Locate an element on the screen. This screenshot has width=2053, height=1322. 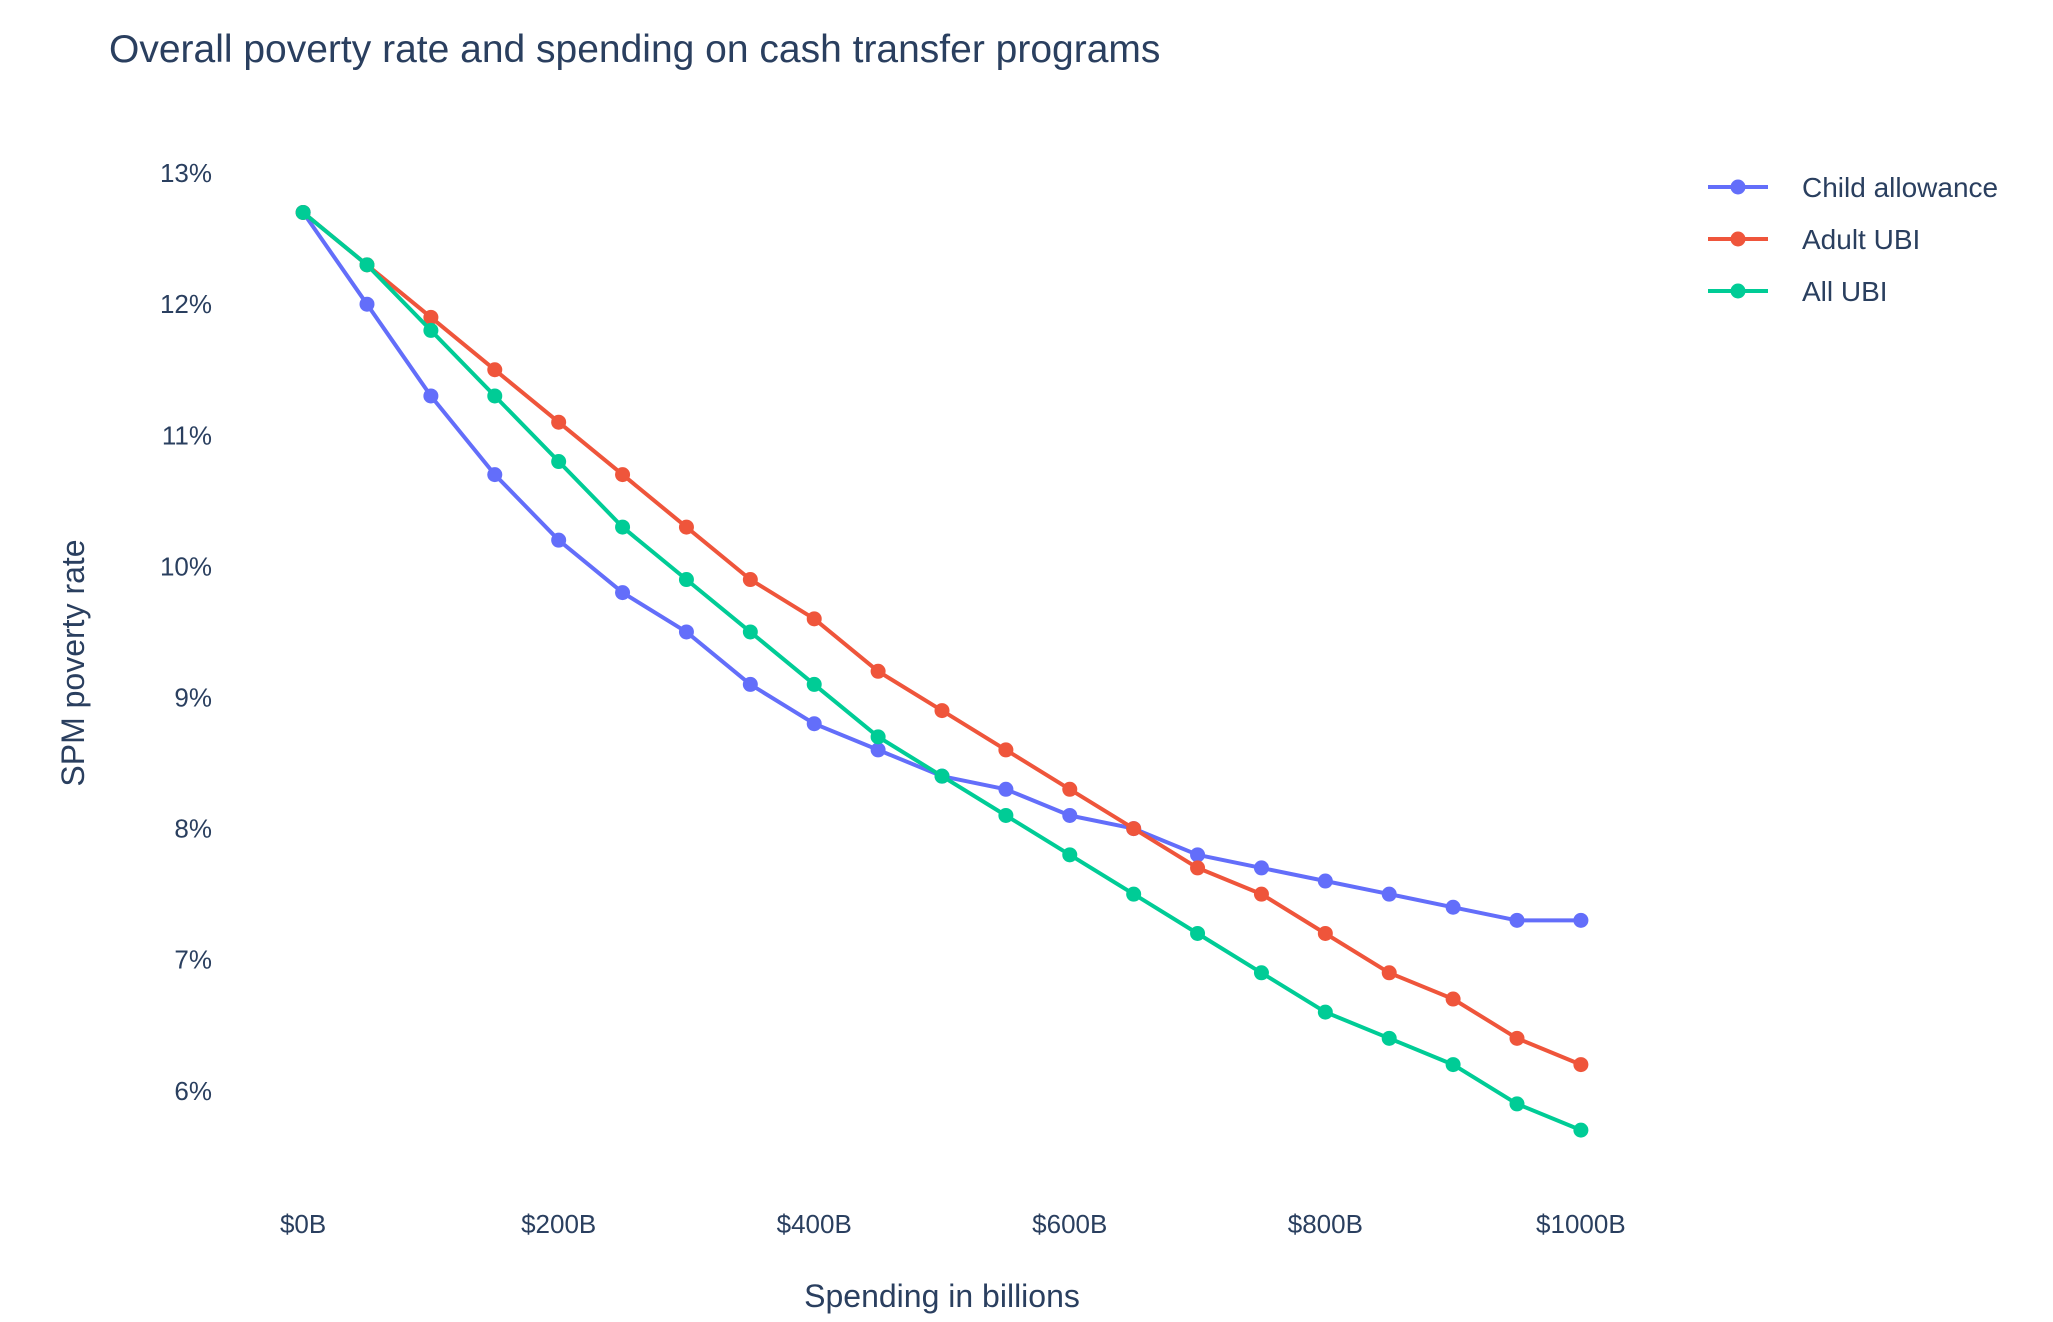
legend-item: Child allowance is located at coordinates (1853, 187).